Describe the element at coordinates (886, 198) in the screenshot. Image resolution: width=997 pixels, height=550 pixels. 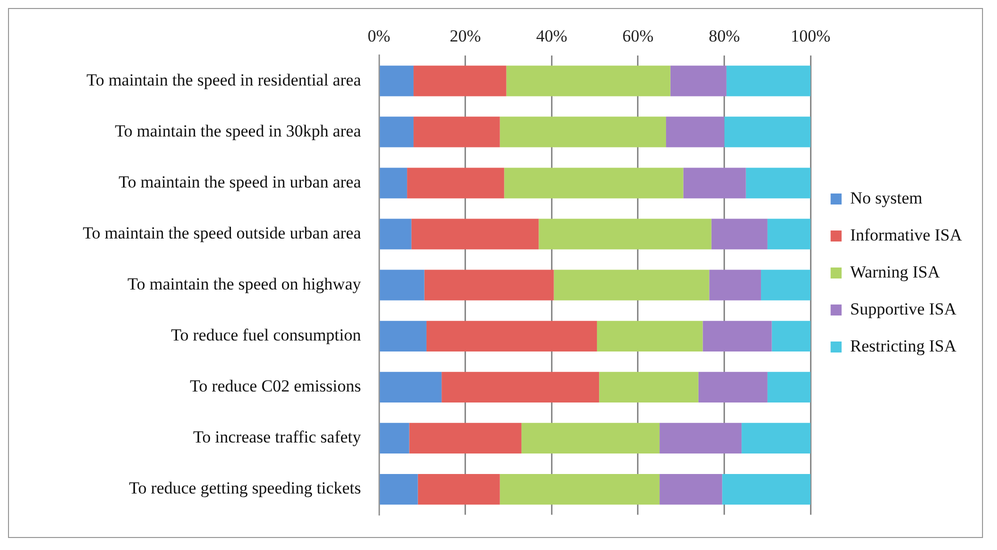
I see `legend-label: No system` at that location.